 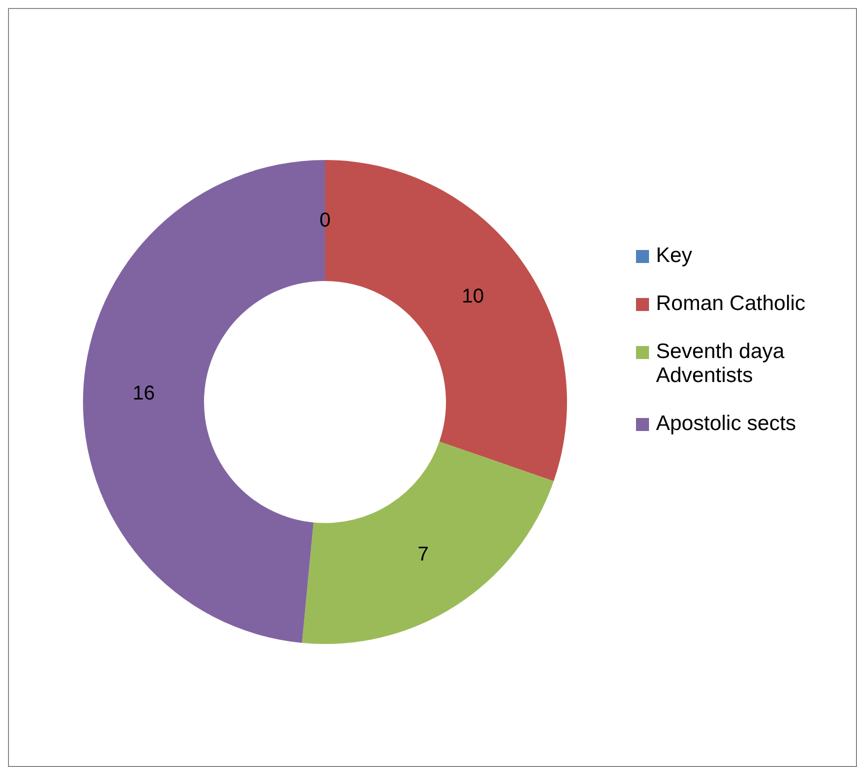 I want to click on legend-label: Key, so click(x=674, y=256).